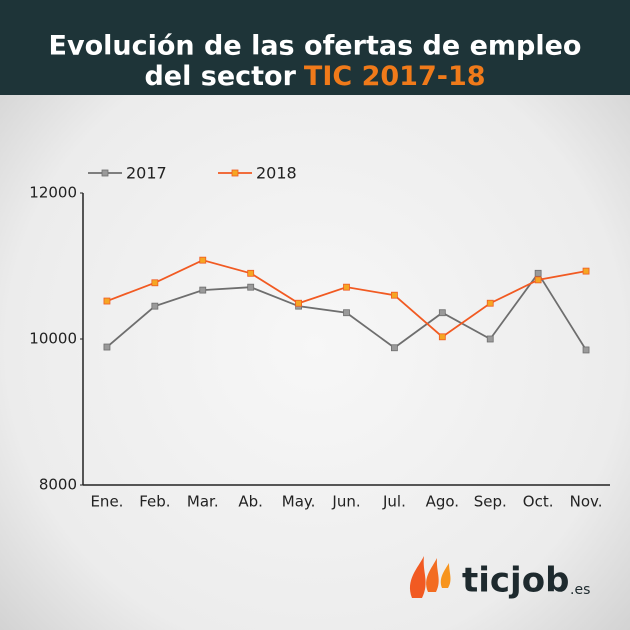 The image size is (630, 630). Describe the element at coordinates (299, 502) in the screenshot. I see `x-tick-label: May.` at that location.